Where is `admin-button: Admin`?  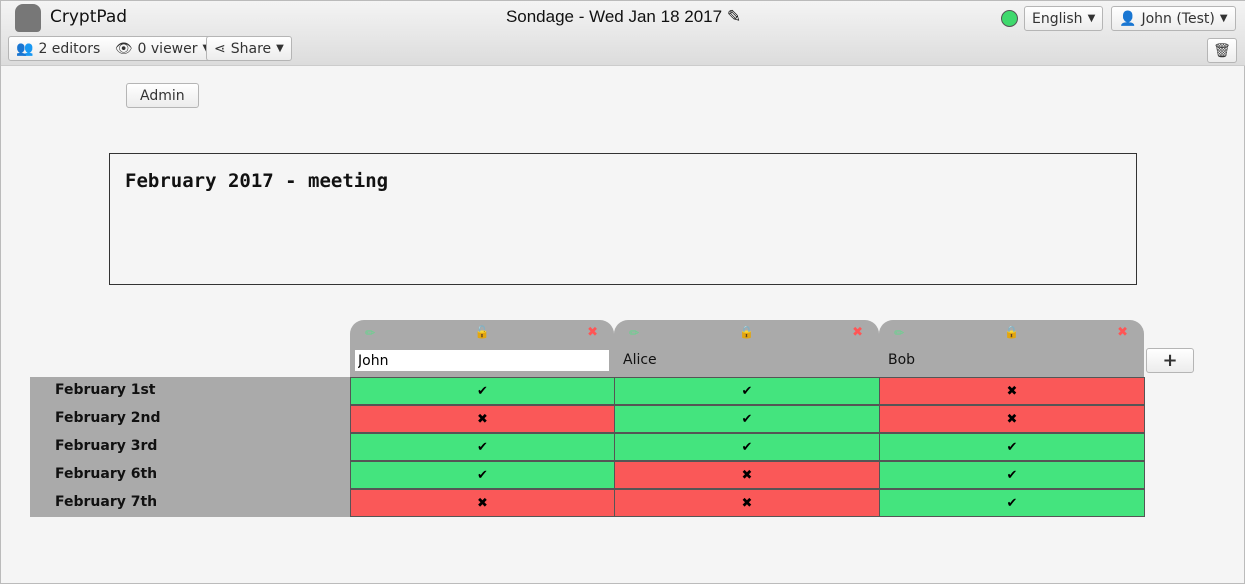
admin-button: Admin is located at coordinates (162, 95).